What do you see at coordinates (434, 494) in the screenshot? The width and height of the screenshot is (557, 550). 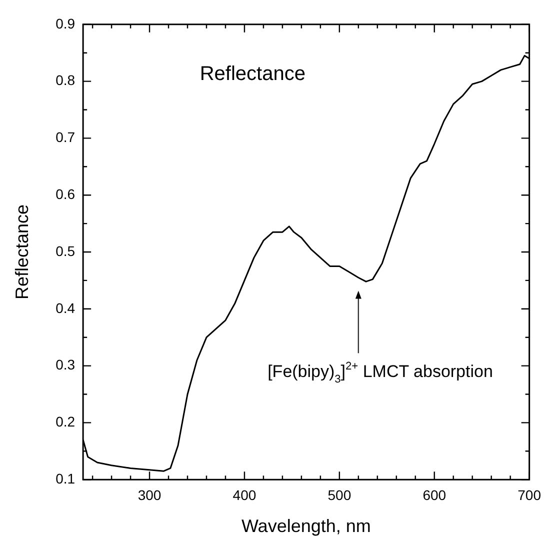 I see `x-tick-label: 600` at bounding box center [434, 494].